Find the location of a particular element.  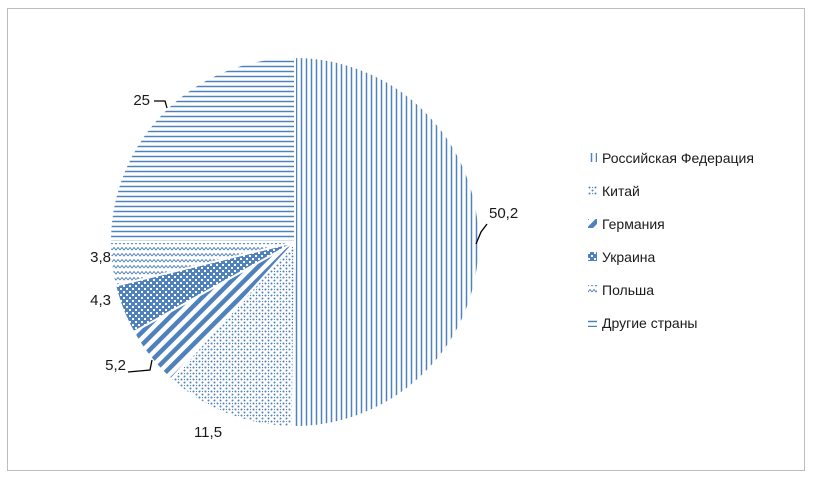

legend-label-4: Украина is located at coordinates (629, 257).